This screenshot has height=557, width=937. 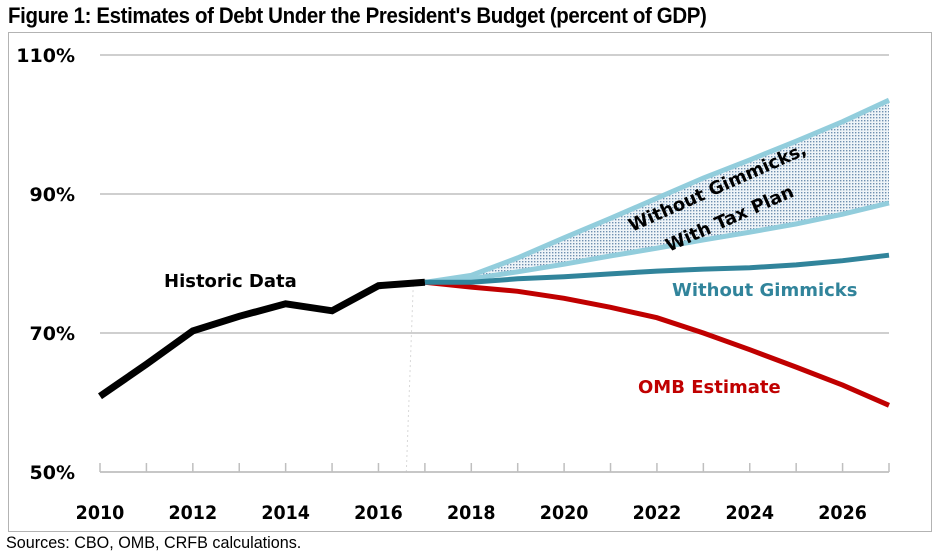 What do you see at coordinates (230, 281) in the screenshot?
I see `annotation-historic-data: Historic Data` at bounding box center [230, 281].